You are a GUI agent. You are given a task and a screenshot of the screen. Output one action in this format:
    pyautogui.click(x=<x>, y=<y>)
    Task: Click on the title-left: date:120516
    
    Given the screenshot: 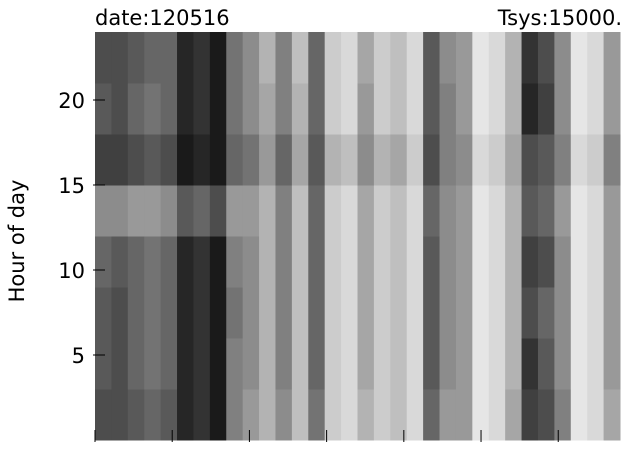 What is the action you would take?
    pyautogui.click(x=162, y=18)
    